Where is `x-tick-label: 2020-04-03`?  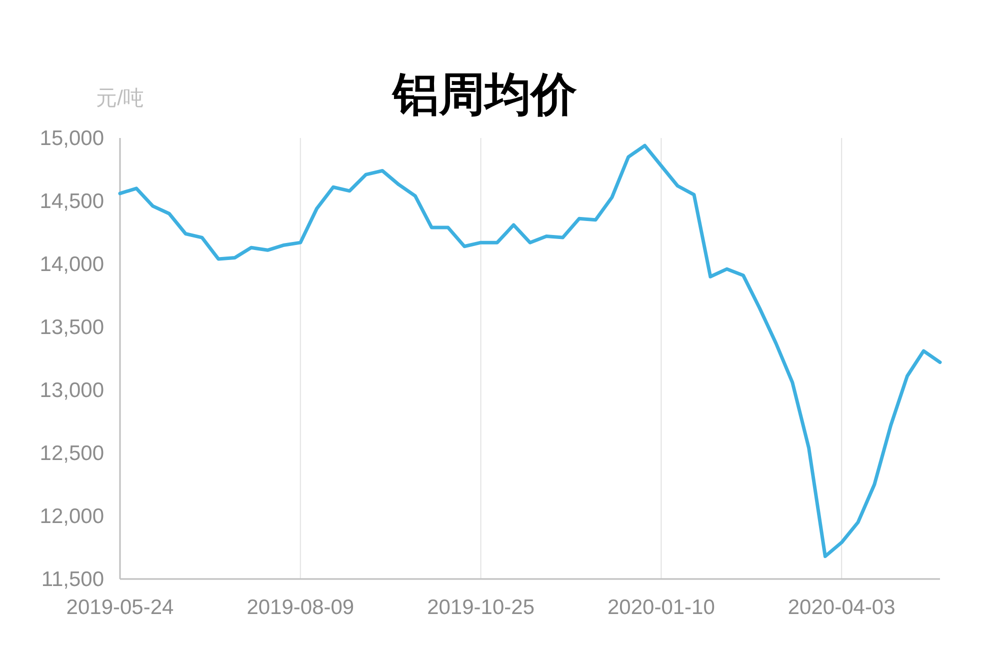
x-tick-label: 2020-04-03 is located at coordinates (842, 607).